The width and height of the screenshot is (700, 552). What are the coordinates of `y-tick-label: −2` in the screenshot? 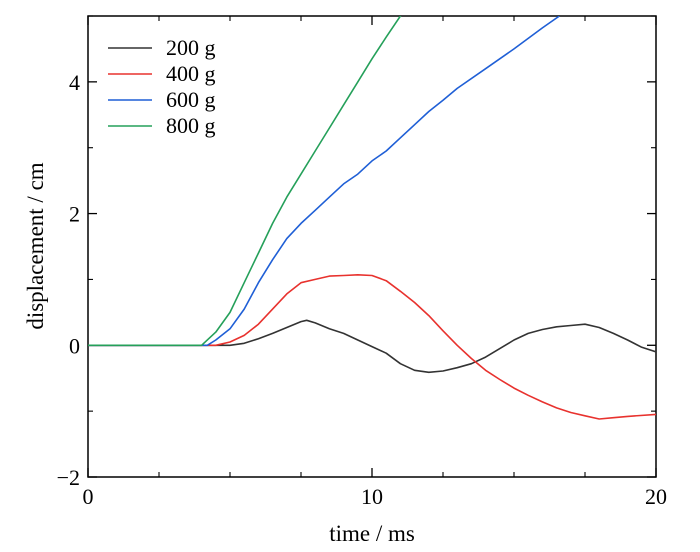 It's located at (68, 477).